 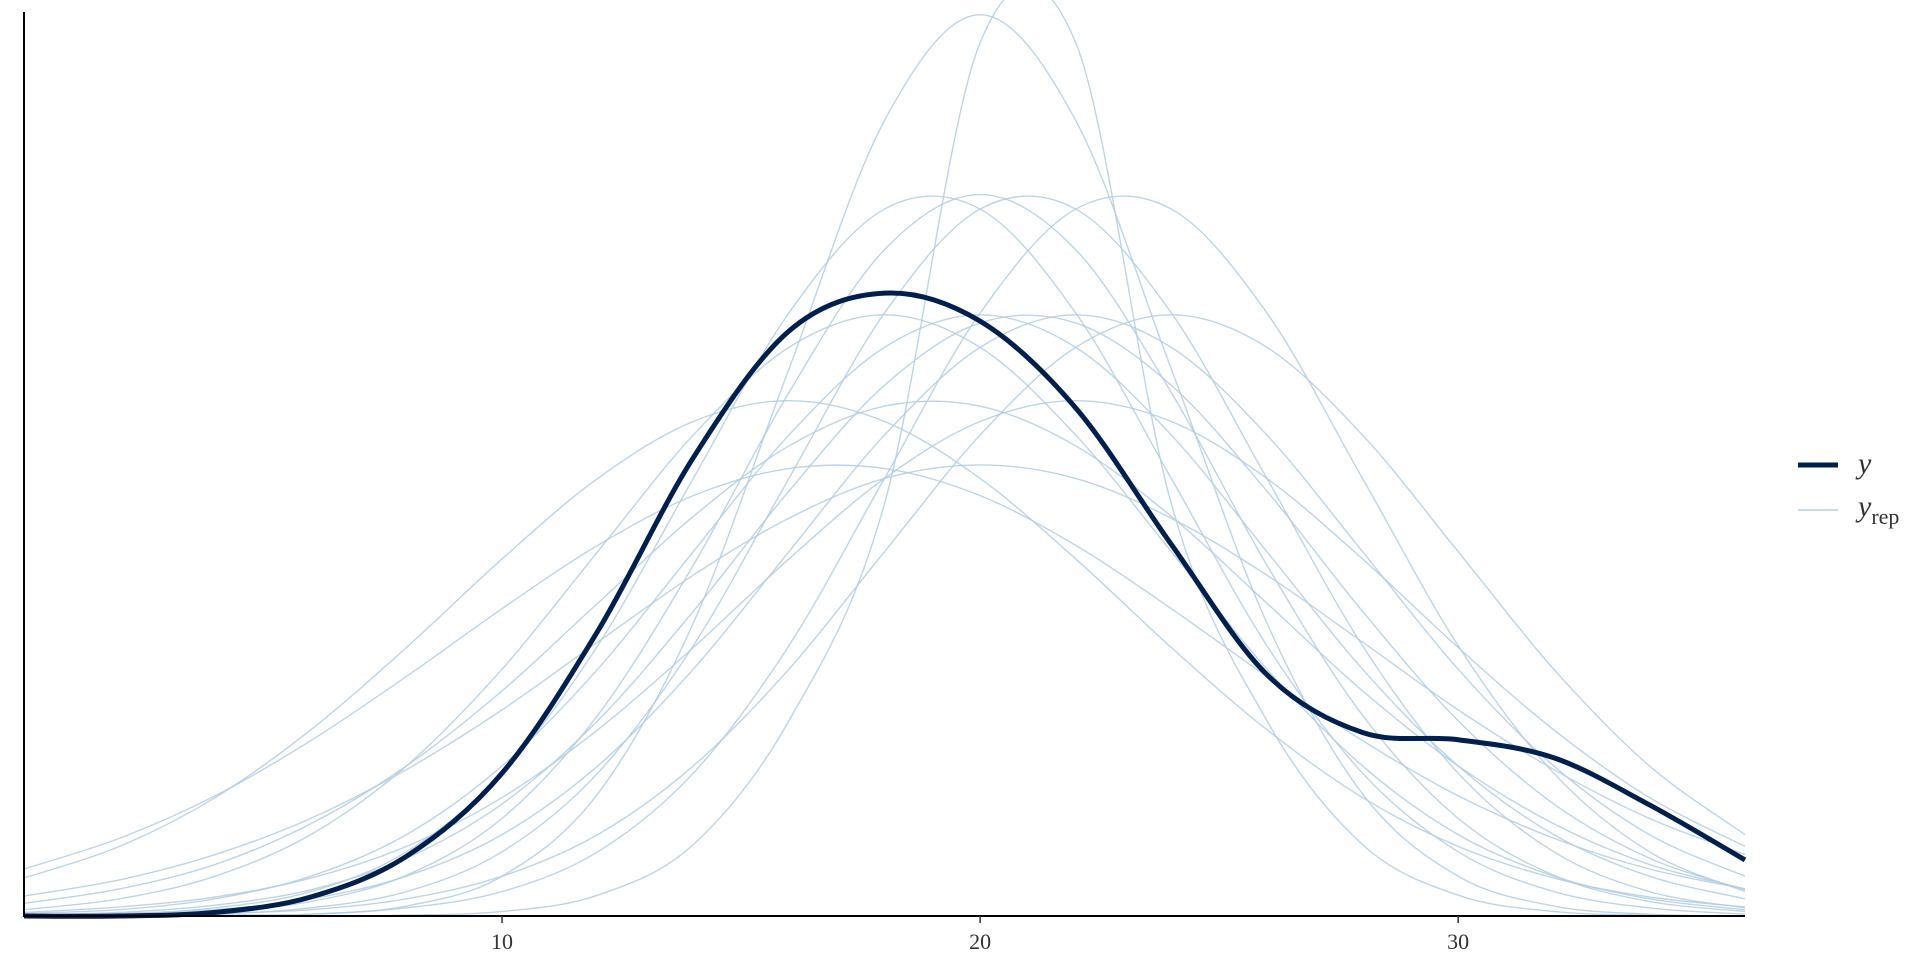 I want to click on legend-label: yrep, so click(x=1877, y=509).